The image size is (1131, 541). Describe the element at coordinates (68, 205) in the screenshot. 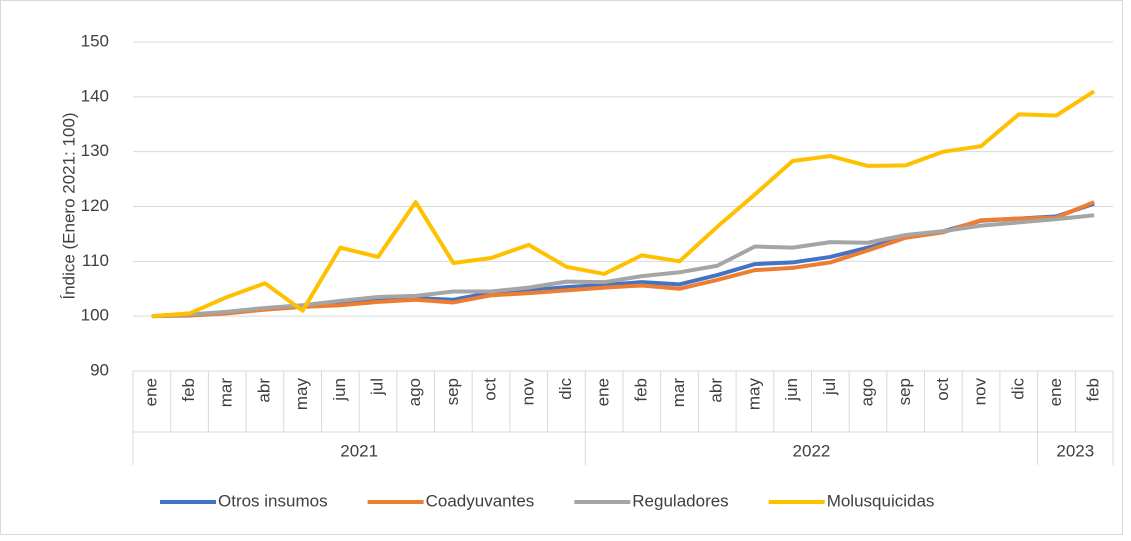

I see `y-axis-label: Índice (Enero 2021: 100)` at that location.